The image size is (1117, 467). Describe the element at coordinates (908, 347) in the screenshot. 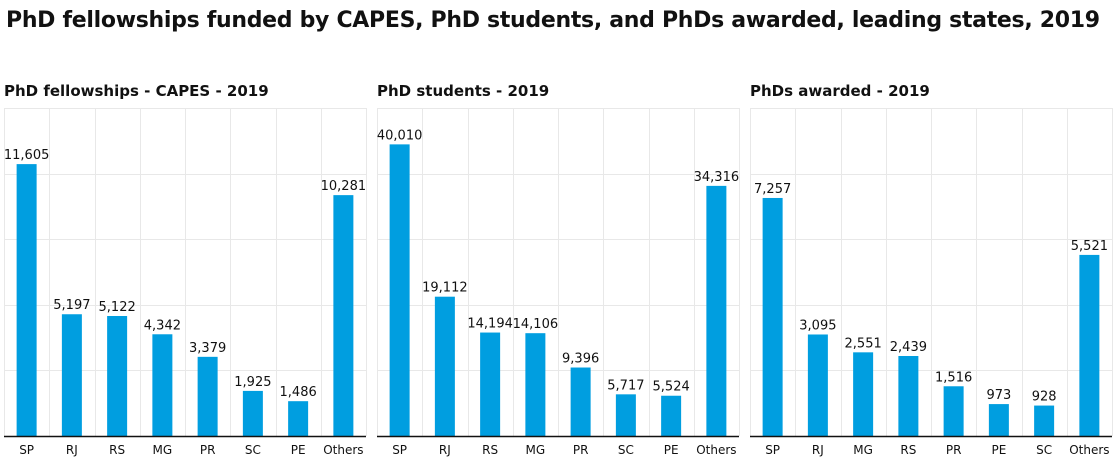

I see `data-label: 2,439` at that location.